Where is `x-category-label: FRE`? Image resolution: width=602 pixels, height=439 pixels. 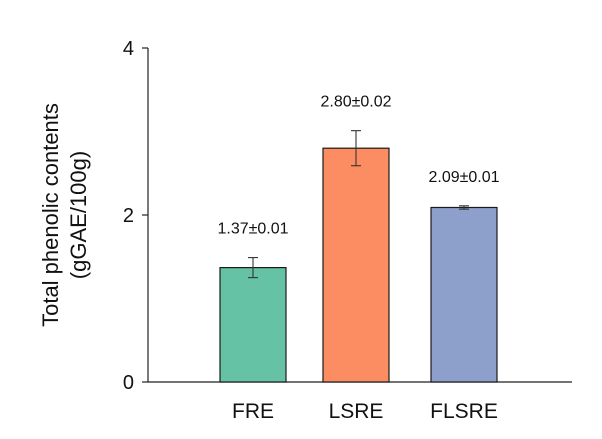 x-category-label: FRE is located at coordinates (253, 411).